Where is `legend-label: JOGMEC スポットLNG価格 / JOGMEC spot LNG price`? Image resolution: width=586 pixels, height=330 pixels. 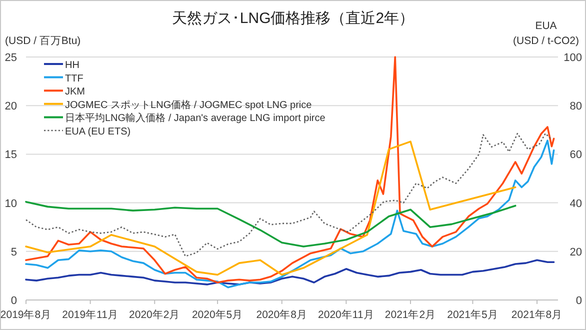
legend-label: JOGMEC スポットLNG価格 / JOGMEC spot LNG price is located at coordinates (188, 104).